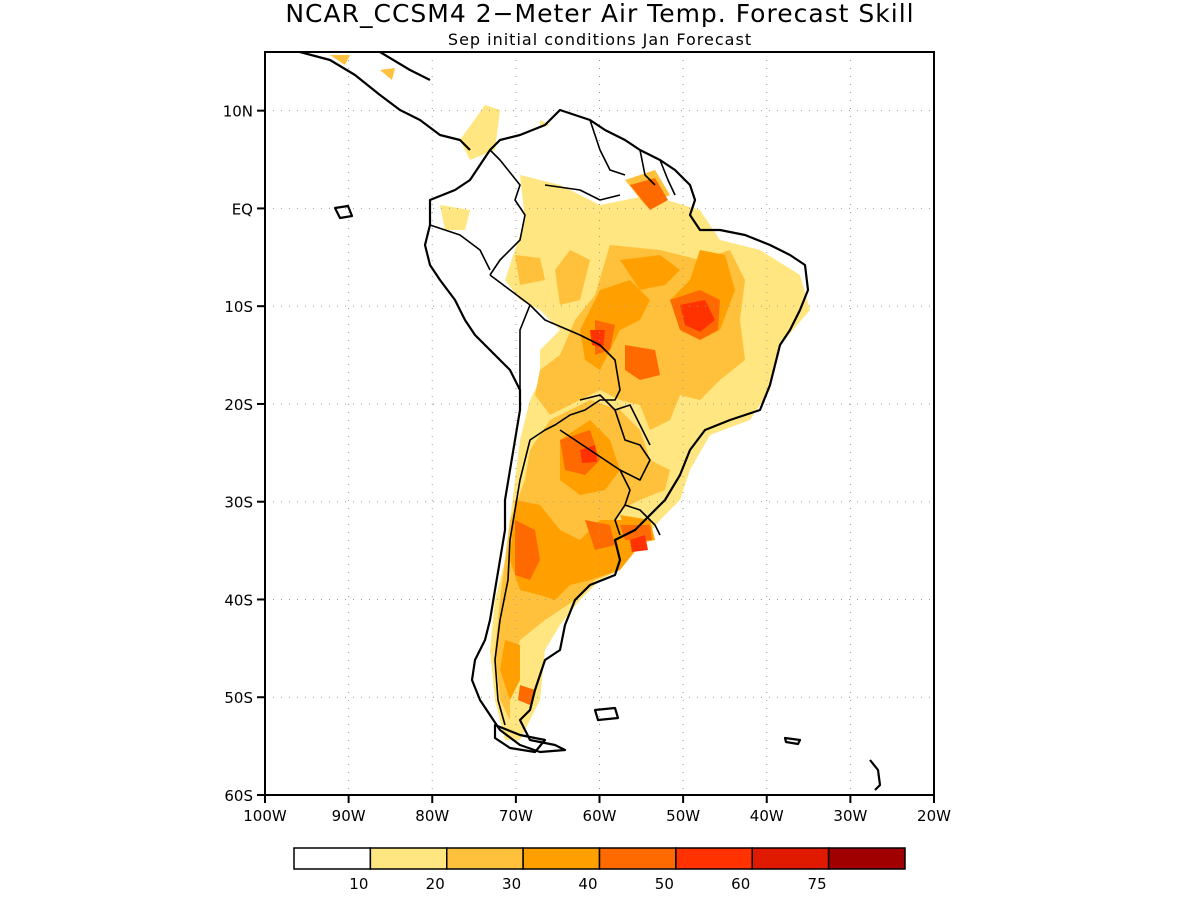 The height and width of the screenshot is (900, 1200). I want to click on longitude-axis: 100W 90W 80W 70W 60W 50W 40W 30W 20W, so click(597, 810).